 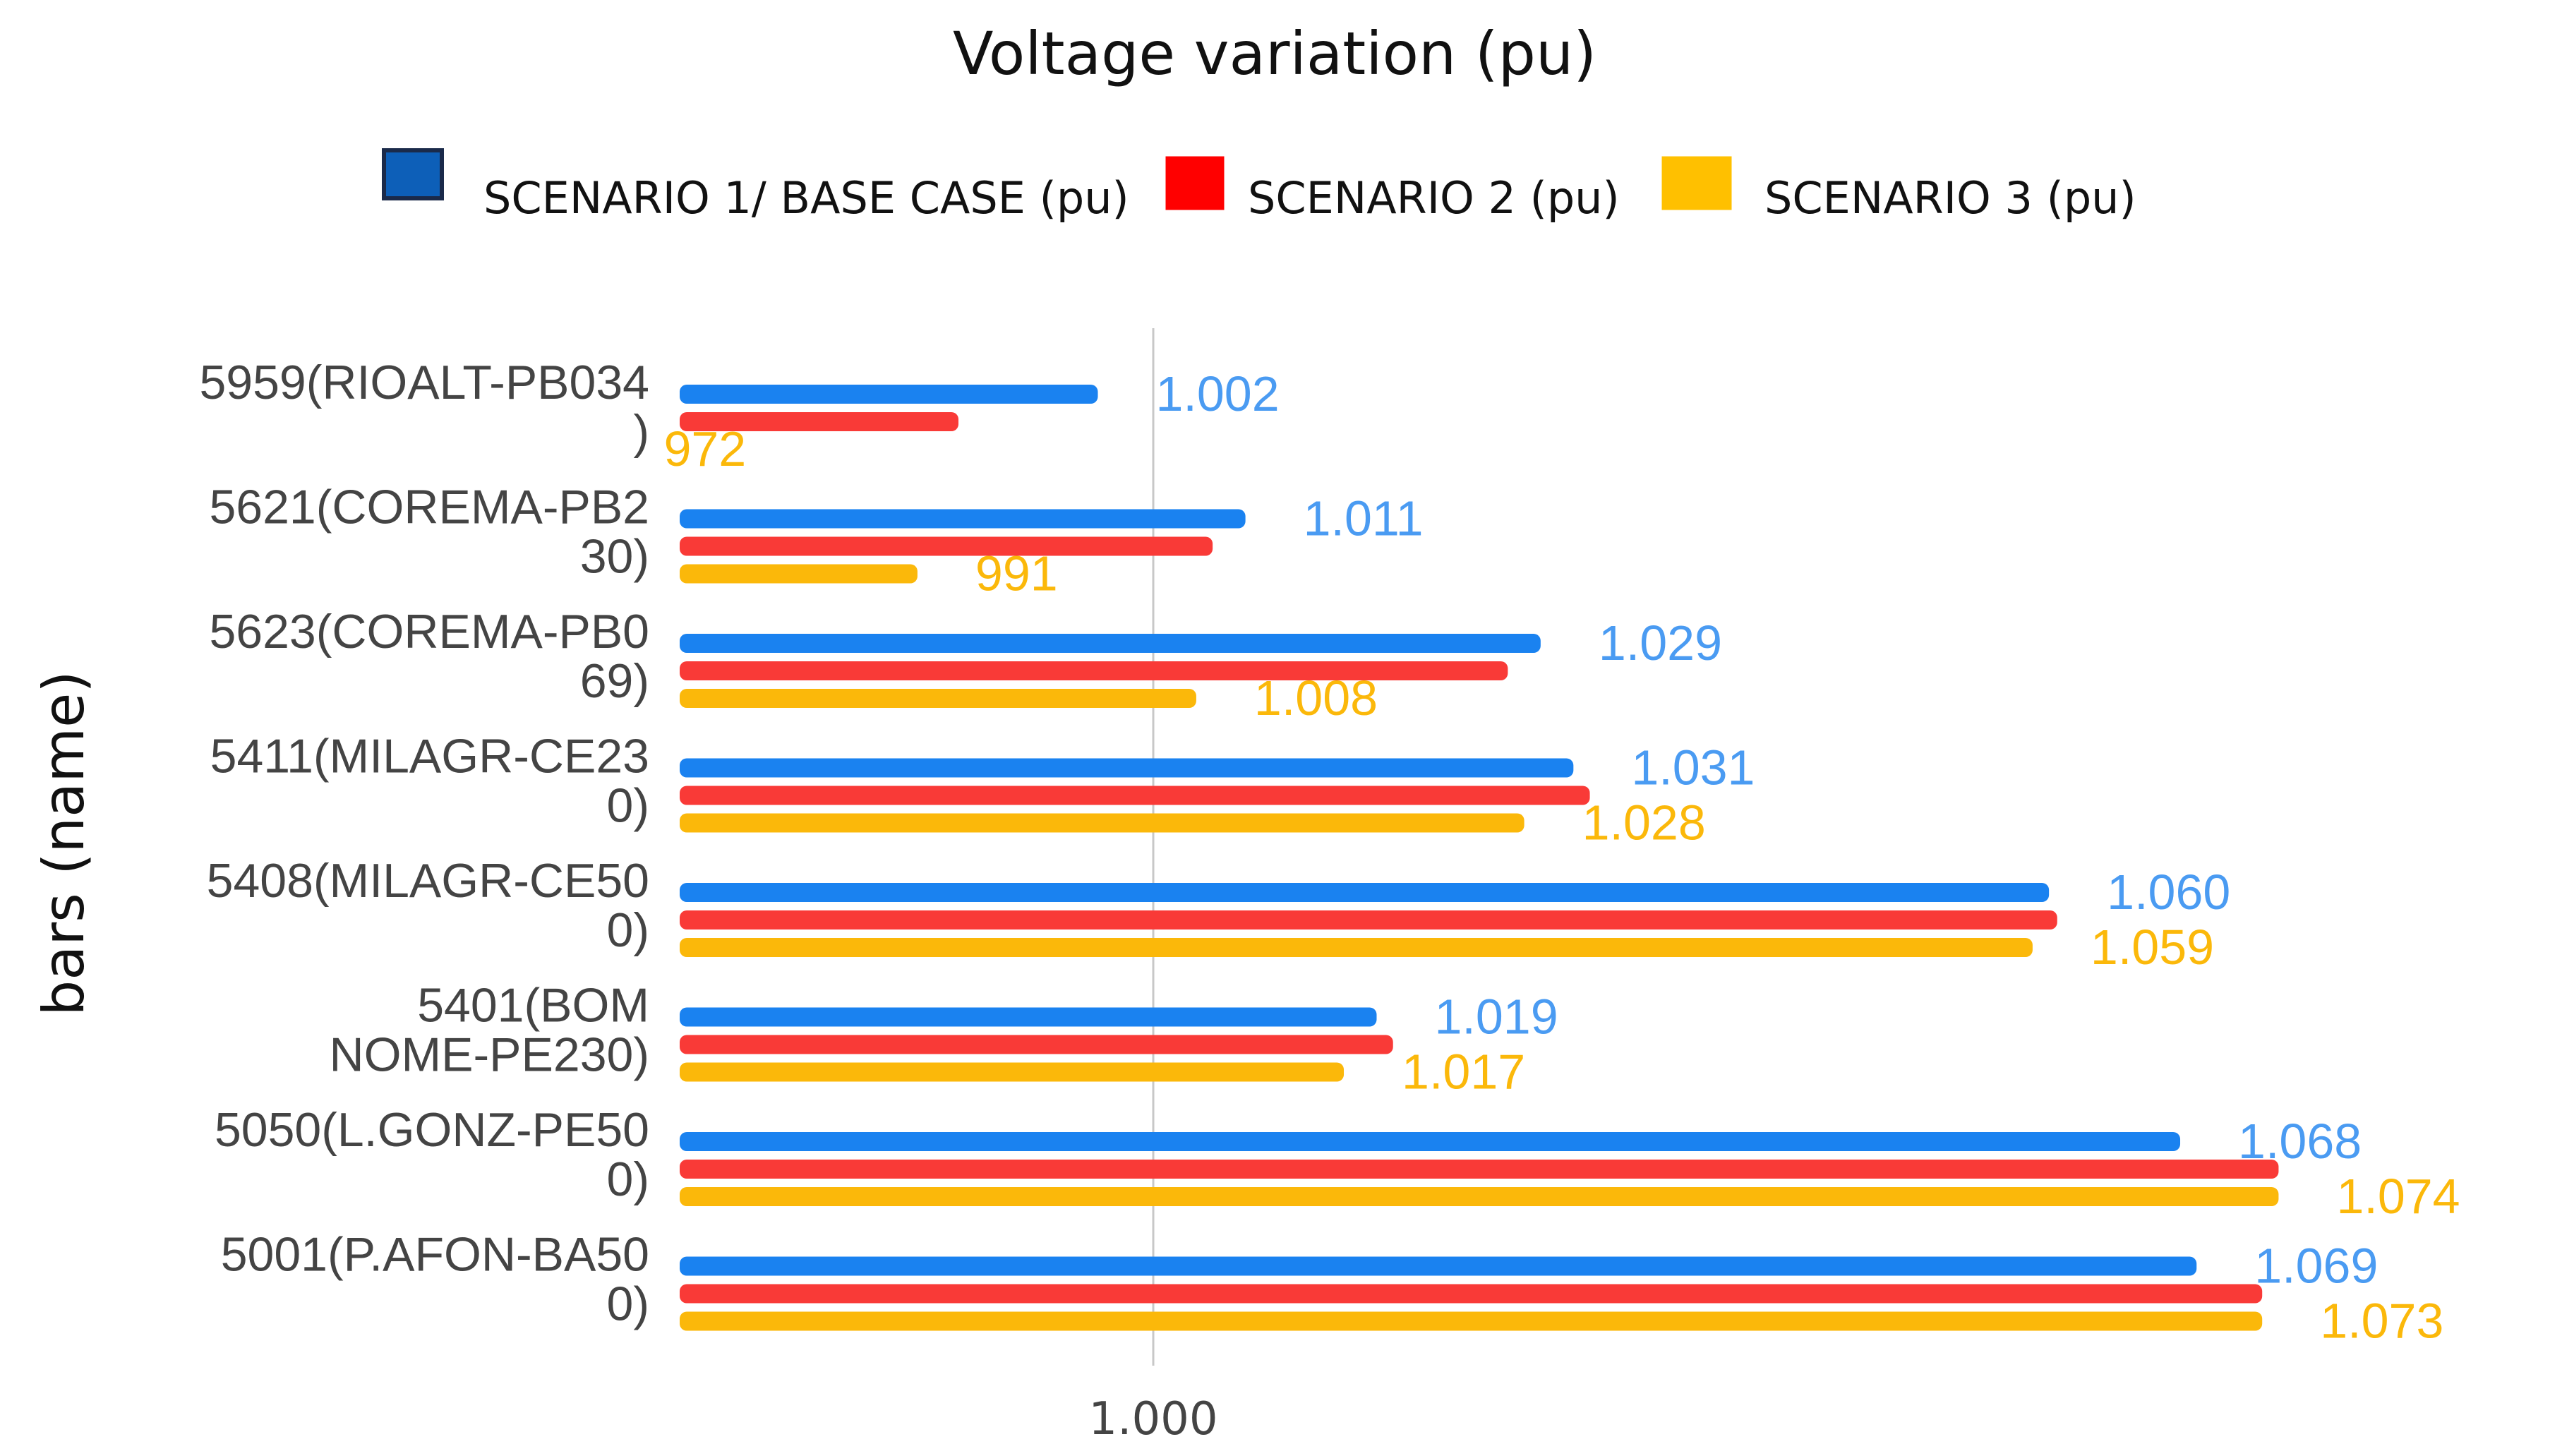 What do you see at coordinates (614, 557) in the screenshot?
I see `category-label: 30)` at bounding box center [614, 557].